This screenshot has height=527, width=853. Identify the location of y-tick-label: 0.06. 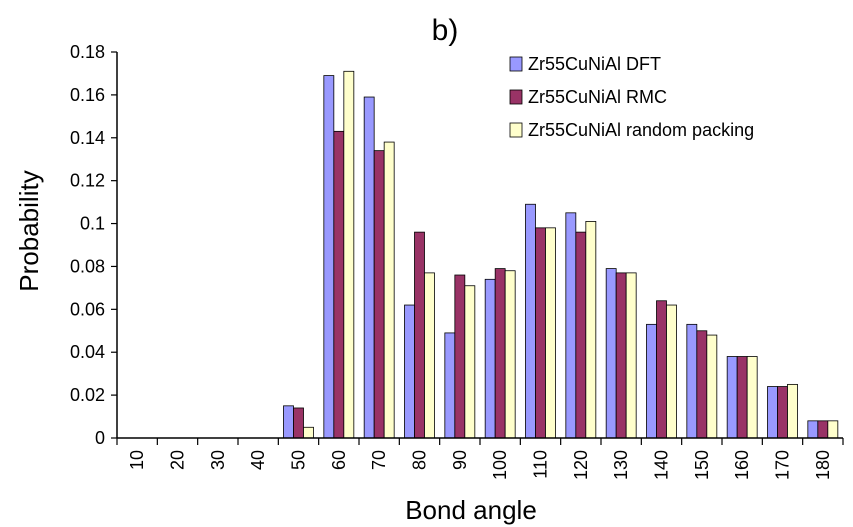
(87, 309).